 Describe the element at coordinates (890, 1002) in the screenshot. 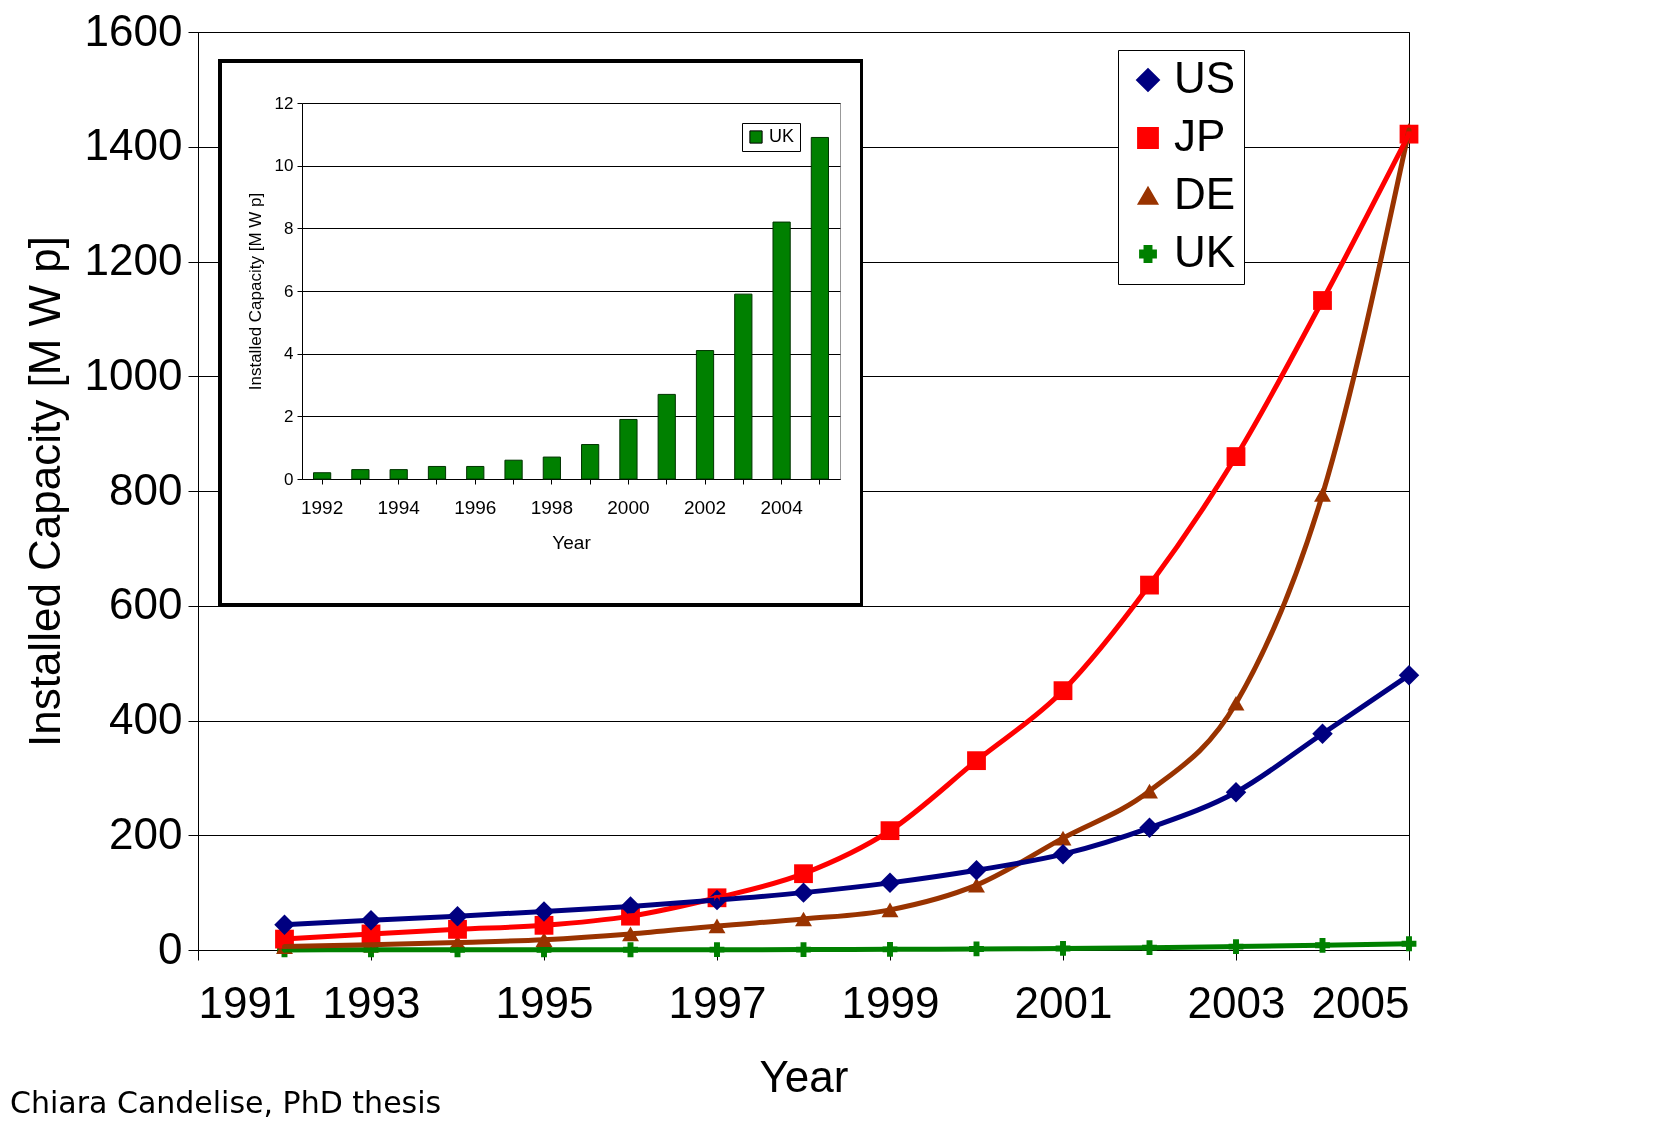

I see `x-tick-label: 1999` at that location.